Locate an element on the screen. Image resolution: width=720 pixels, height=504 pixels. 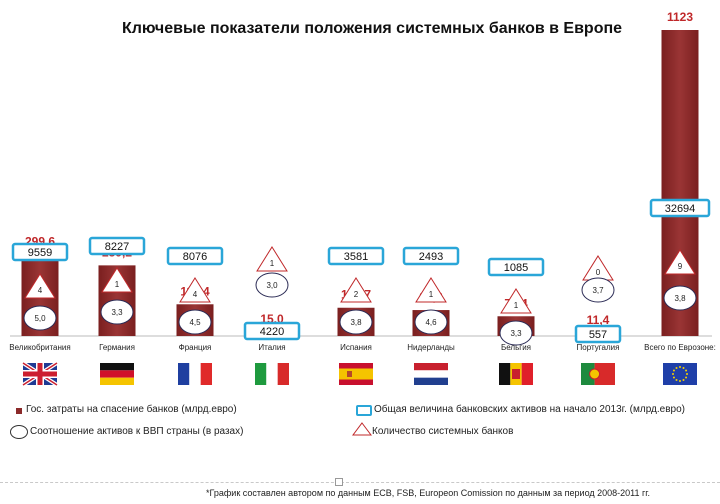
ratio-value: 4,6 is located at coordinates (431, 322).